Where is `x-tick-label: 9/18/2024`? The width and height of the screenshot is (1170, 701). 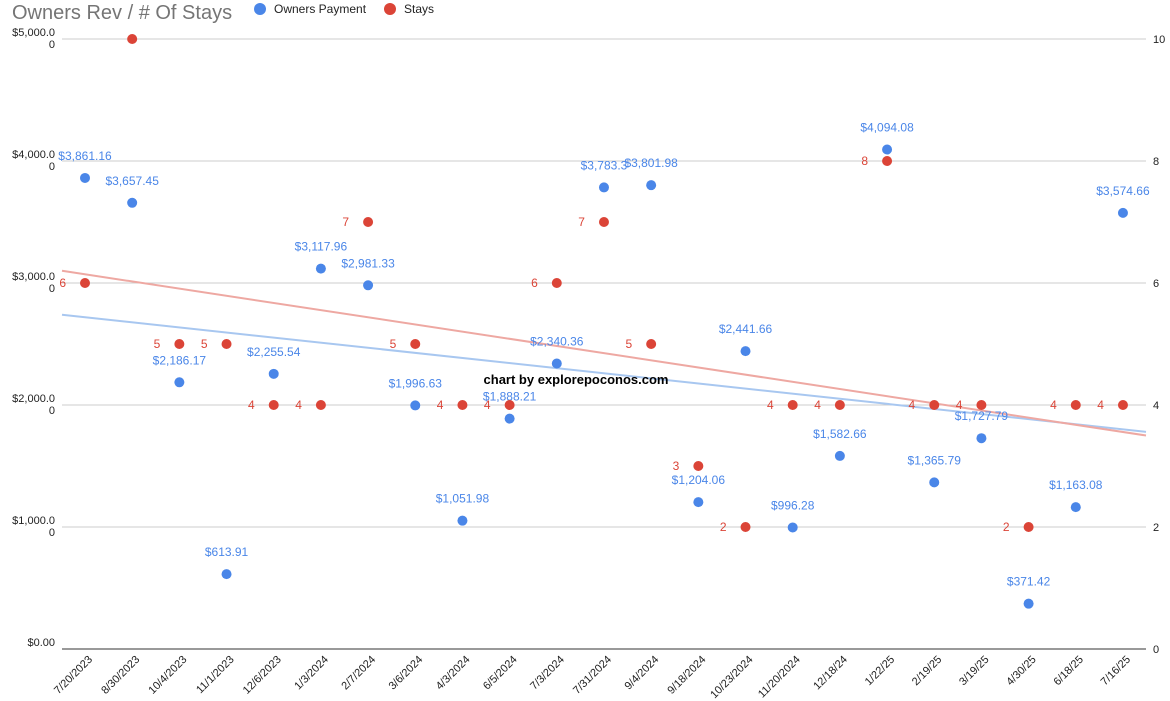 x-tick-label: 9/18/2024 is located at coordinates (686, 675).